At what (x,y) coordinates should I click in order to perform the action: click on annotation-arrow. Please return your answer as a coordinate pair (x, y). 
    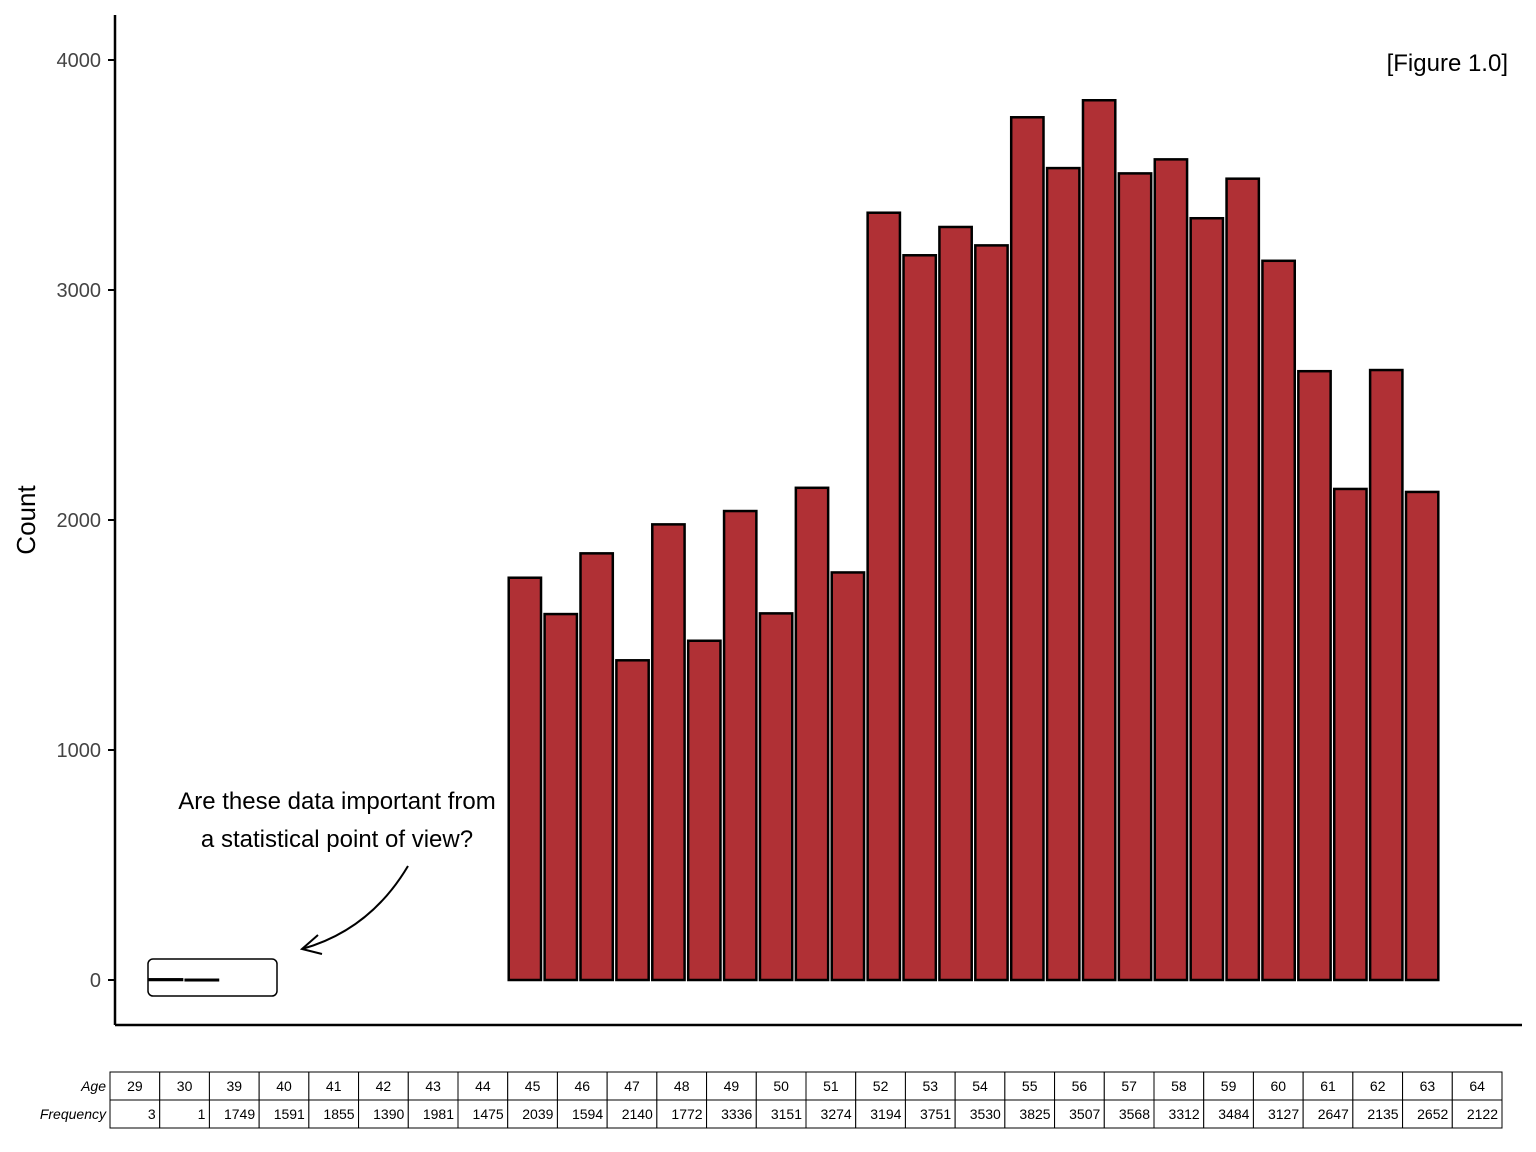
    Looking at the image, I should click on (355, 907).